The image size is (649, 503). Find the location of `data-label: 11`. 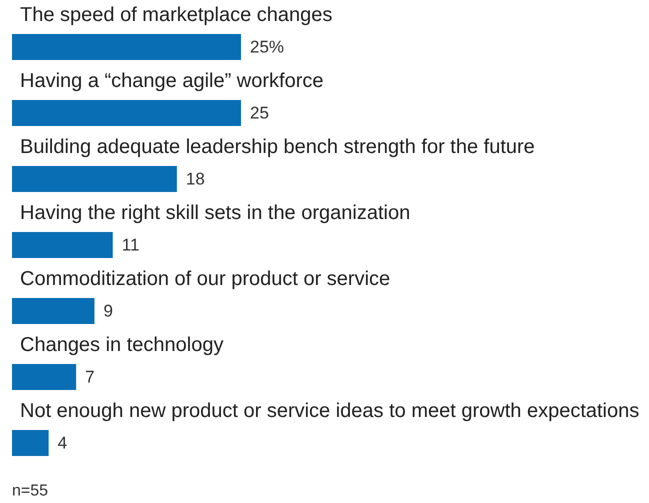

data-label: 11 is located at coordinates (131, 245).